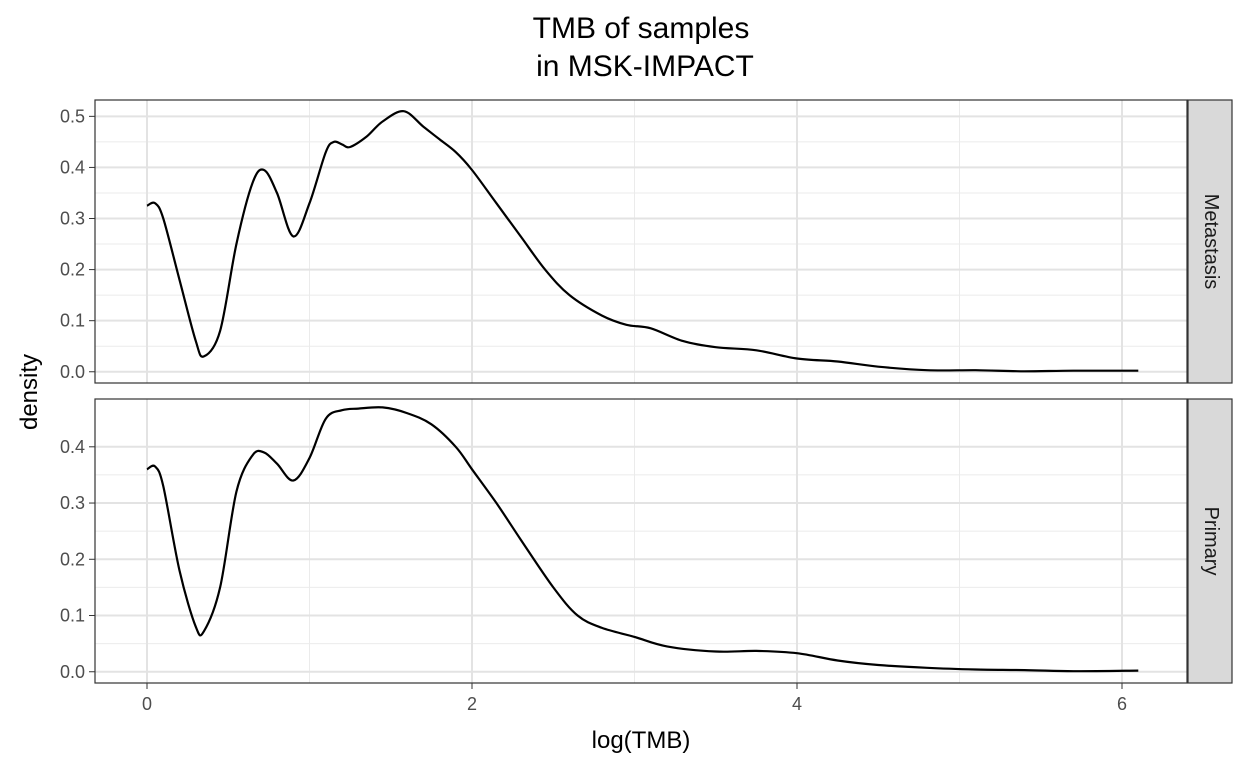  What do you see at coordinates (641, 28) in the screenshot?
I see `chart-title-line-1: TMB of samples` at bounding box center [641, 28].